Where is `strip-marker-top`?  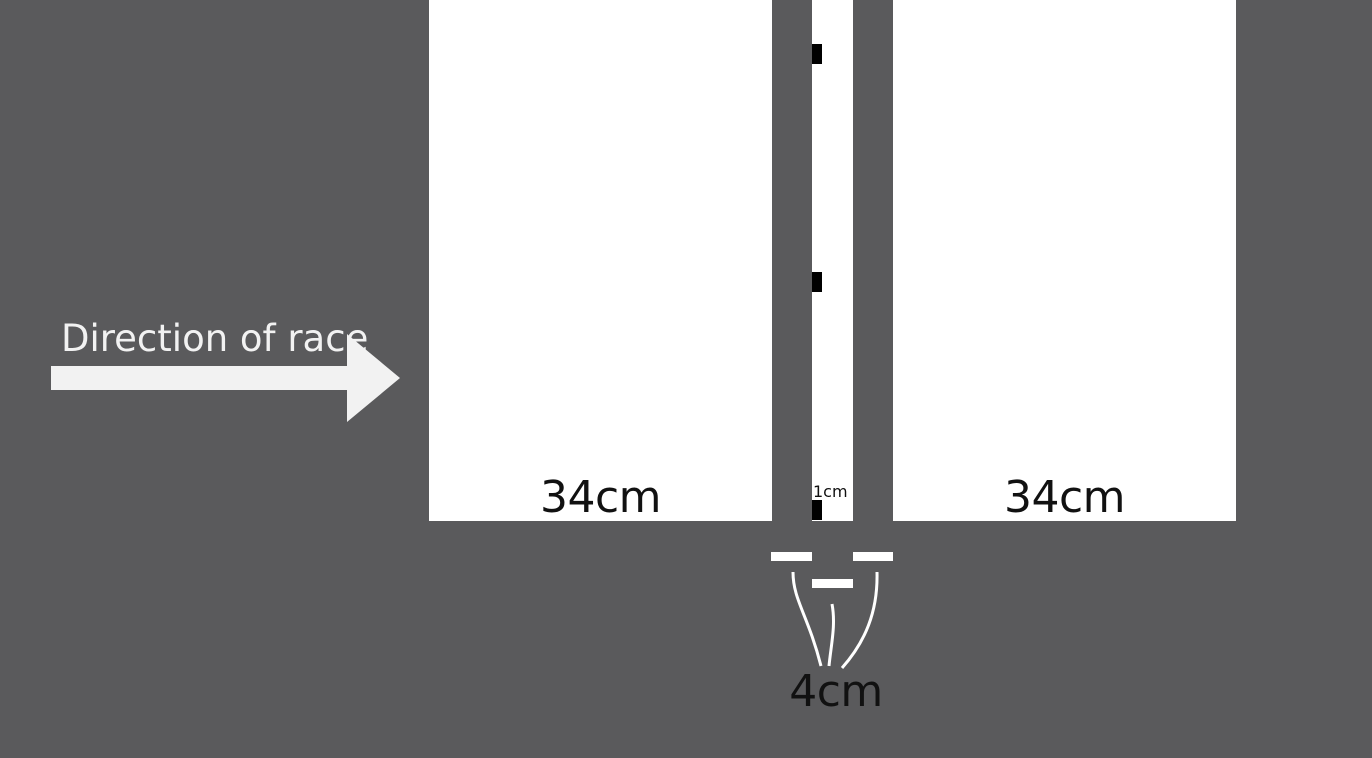 strip-marker-top is located at coordinates (817, 54).